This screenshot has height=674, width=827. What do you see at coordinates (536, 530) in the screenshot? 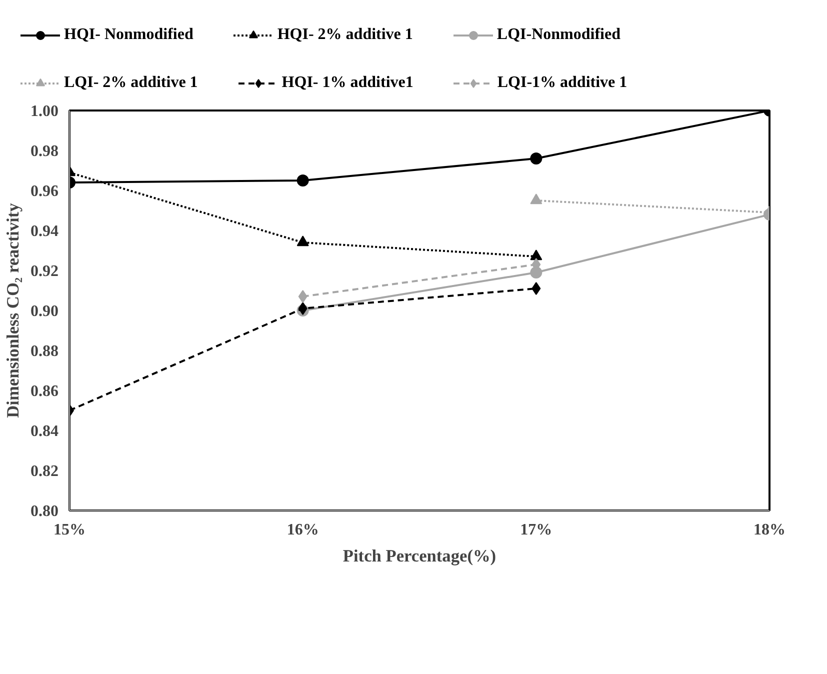
I see `x-tick-label: 17%` at bounding box center [536, 530].